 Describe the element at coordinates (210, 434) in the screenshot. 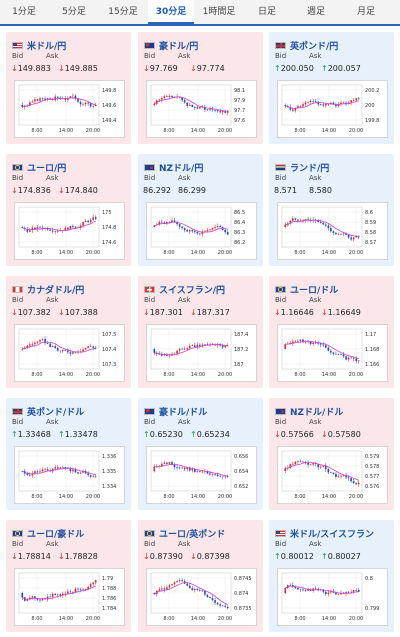

I see `ask-value: ↑0.65234` at that location.